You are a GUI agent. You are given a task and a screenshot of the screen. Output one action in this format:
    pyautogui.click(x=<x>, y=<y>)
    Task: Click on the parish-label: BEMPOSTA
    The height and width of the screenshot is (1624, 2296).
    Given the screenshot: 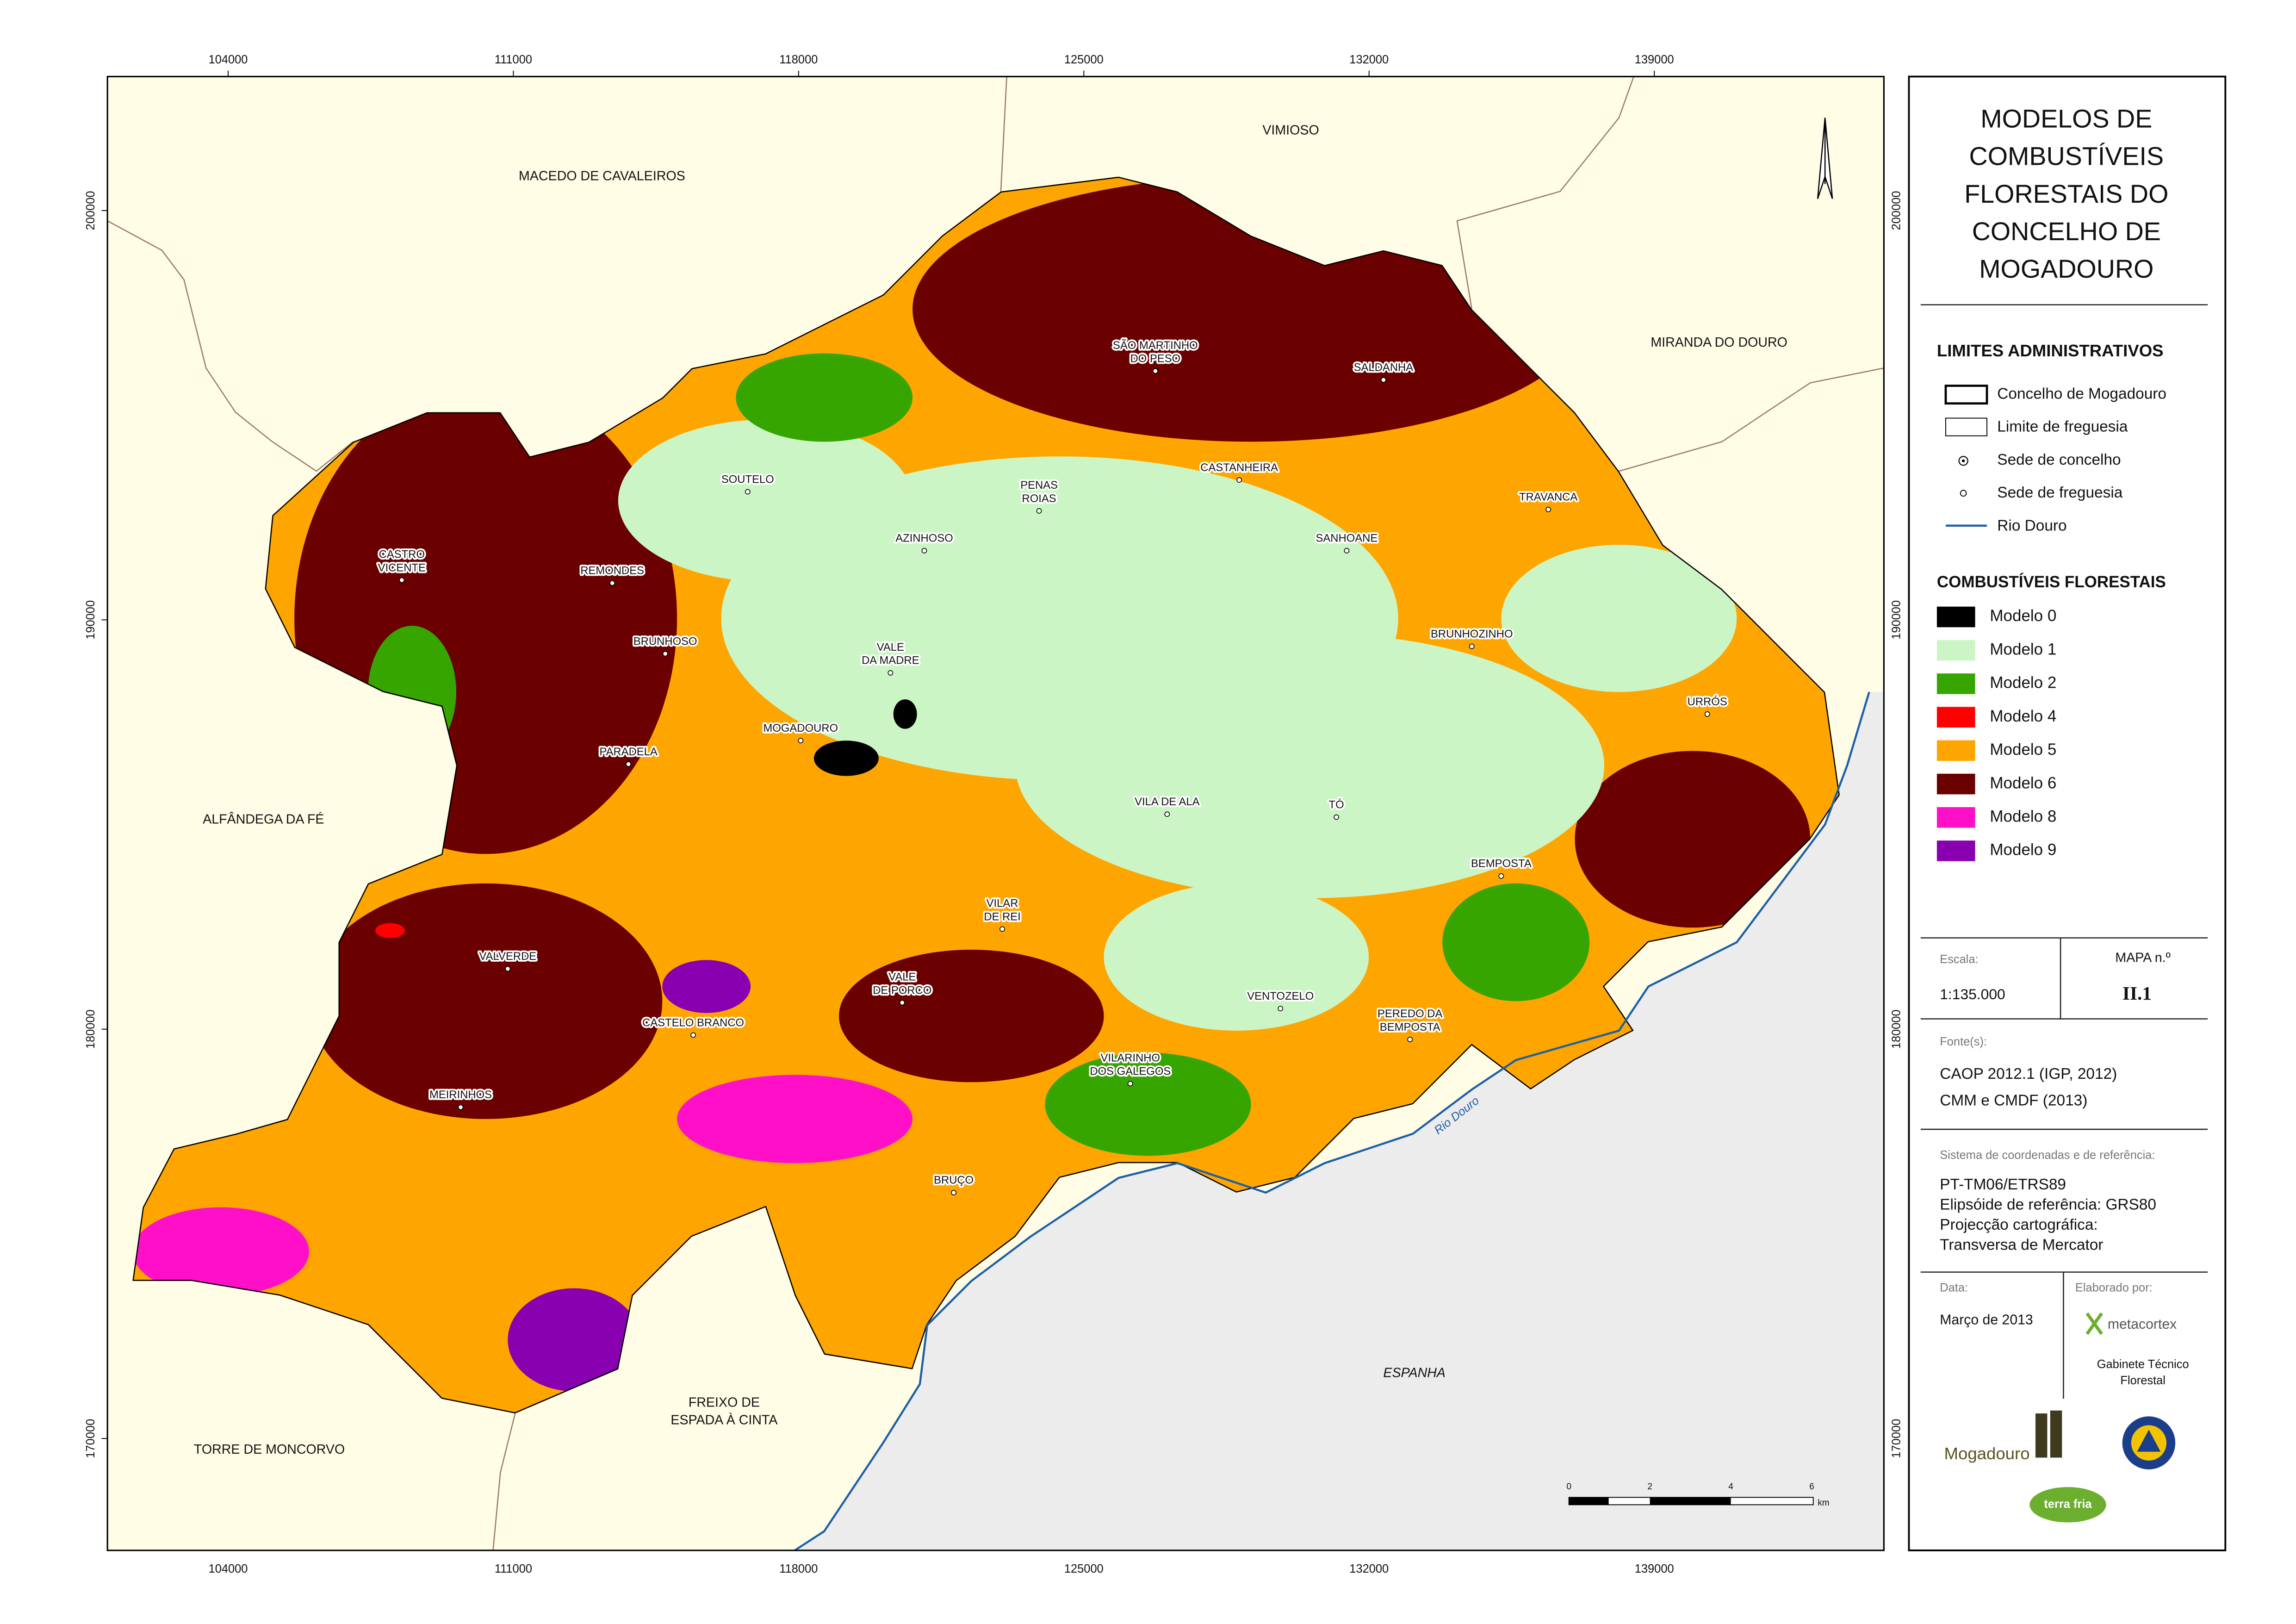 What is the action you would take?
    pyautogui.click(x=1410, y=1027)
    